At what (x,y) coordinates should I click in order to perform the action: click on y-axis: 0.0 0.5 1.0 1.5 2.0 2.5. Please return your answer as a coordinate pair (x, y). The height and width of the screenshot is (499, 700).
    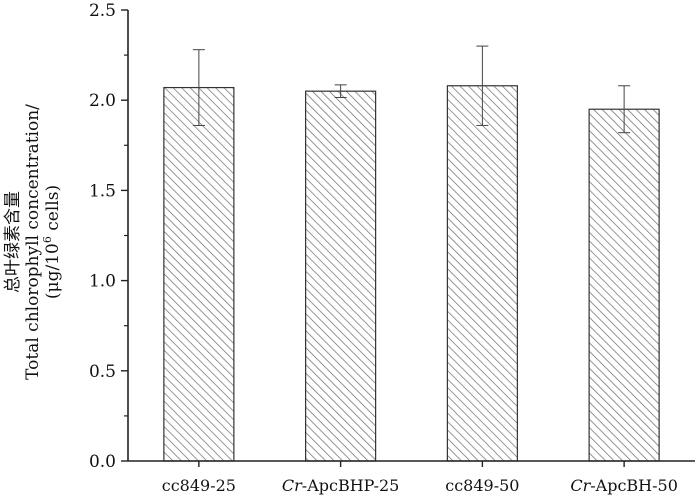
    Looking at the image, I should click on (109, 236).